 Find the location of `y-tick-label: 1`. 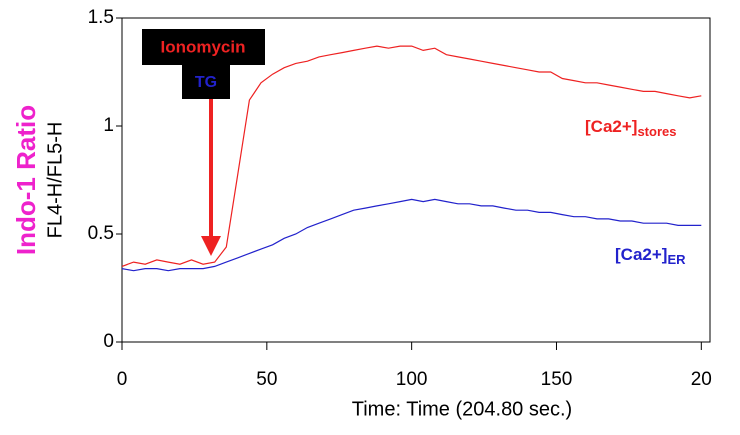

y-tick-label: 1 is located at coordinates (108, 125).